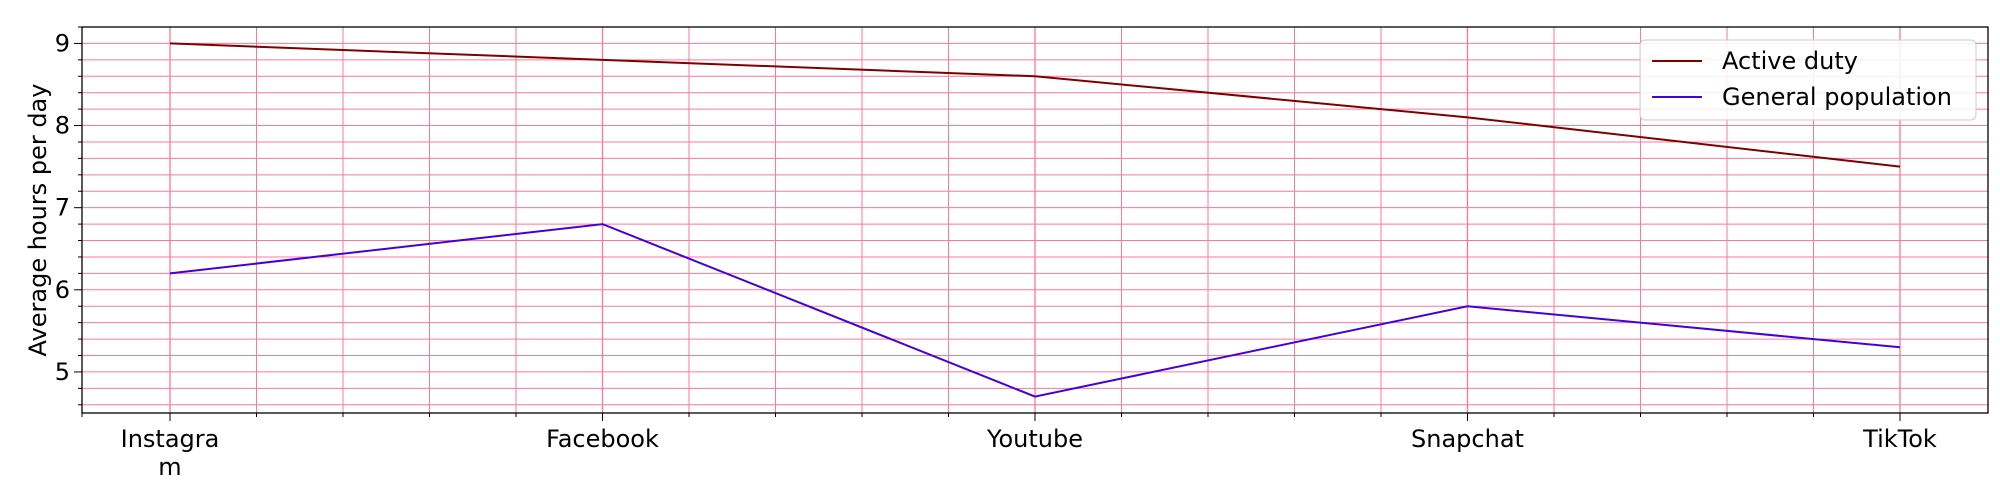 Image resolution: width=2000 pixels, height=500 pixels. What do you see at coordinates (62, 126) in the screenshot?
I see `y-tick-label: 8` at bounding box center [62, 126].